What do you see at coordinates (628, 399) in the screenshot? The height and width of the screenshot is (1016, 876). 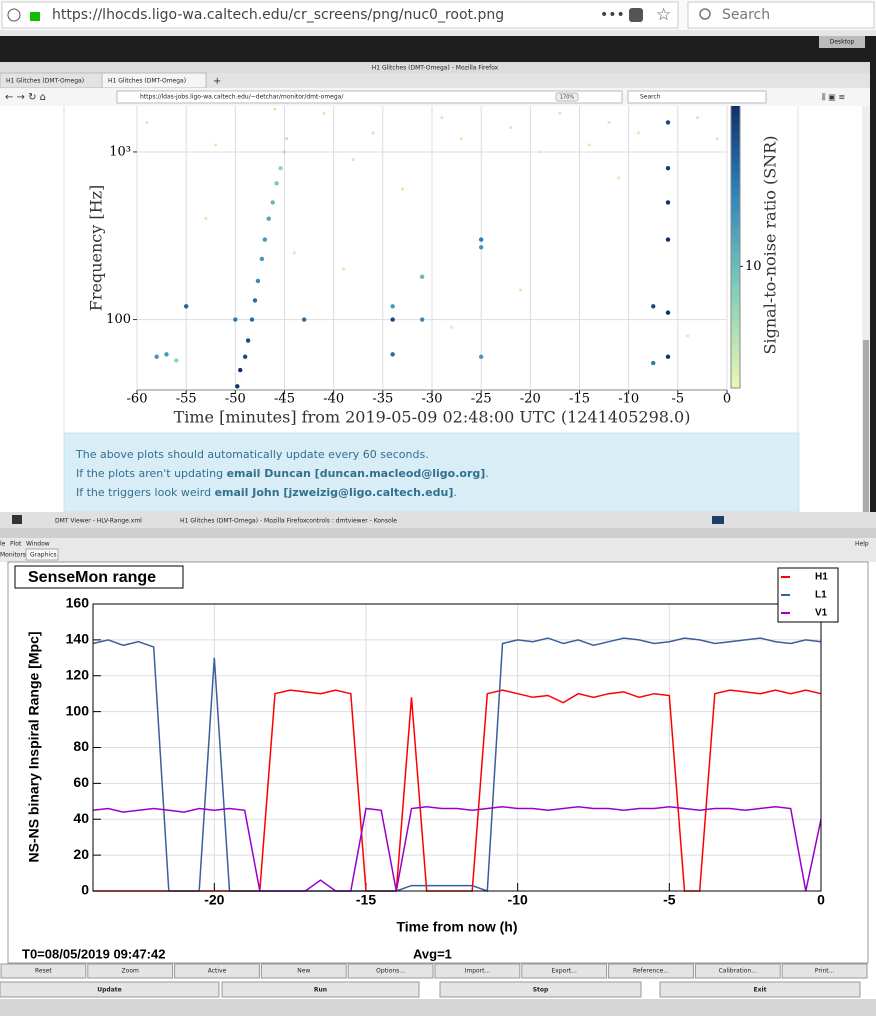 I see `x-tick-label: -10` at bounding box center [628, 399].